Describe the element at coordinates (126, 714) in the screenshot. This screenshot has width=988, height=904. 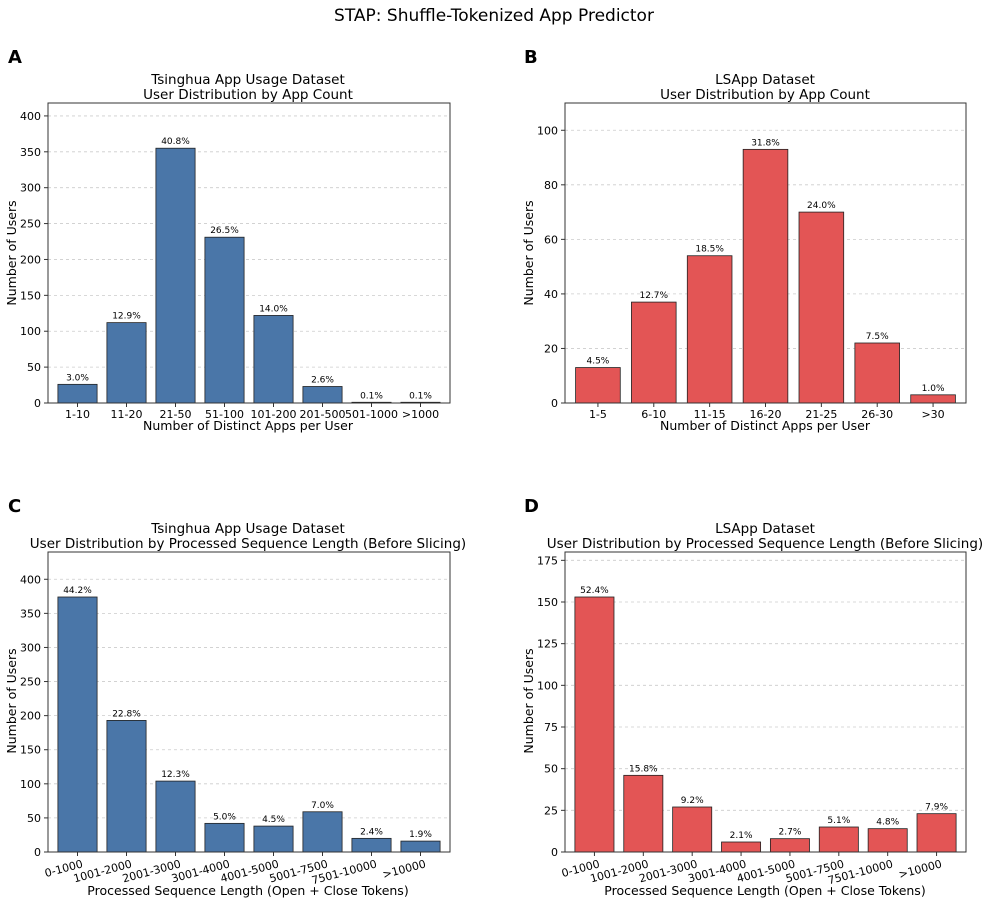
I see `panel-c-bar-label: 22.8%` at that location.